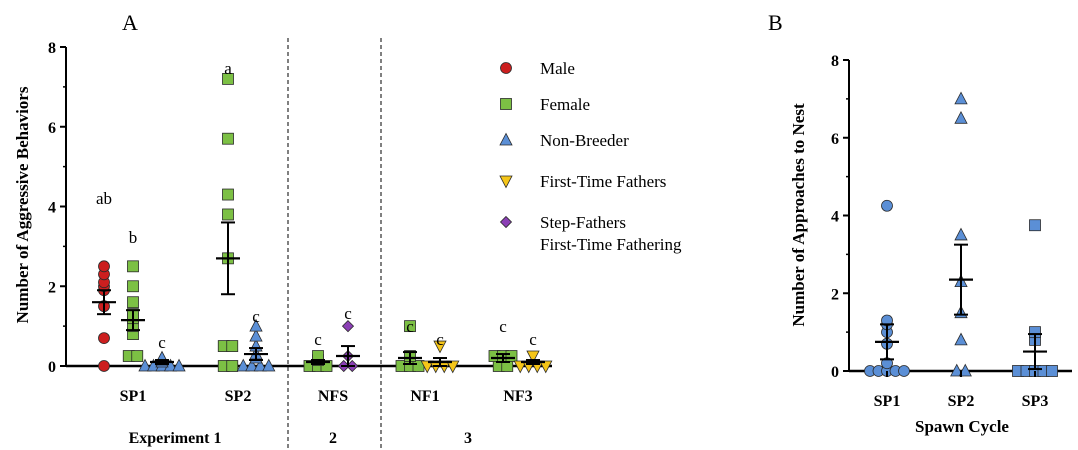  I want to click on panel-a-group-label: 2, so click(333, 438).